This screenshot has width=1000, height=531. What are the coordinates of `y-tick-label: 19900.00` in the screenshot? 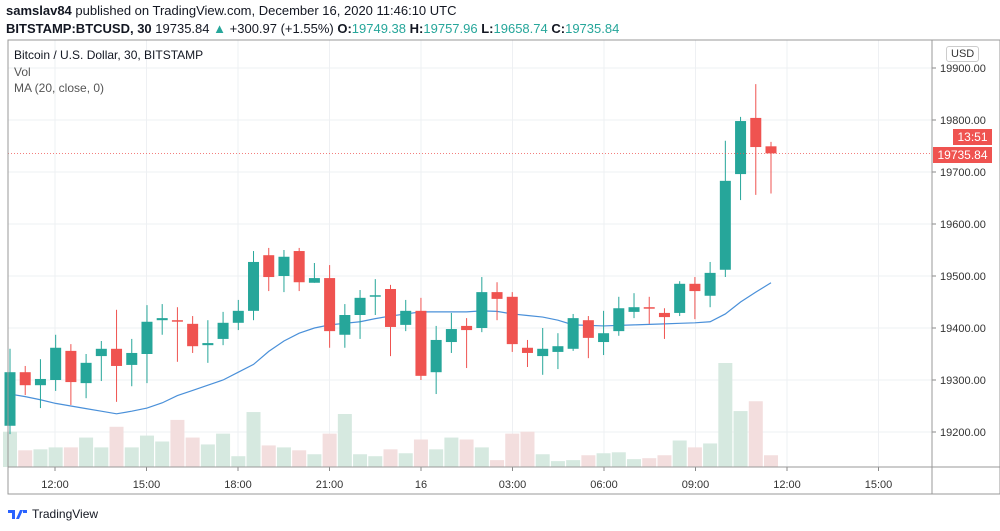 It's located at (963, 69).